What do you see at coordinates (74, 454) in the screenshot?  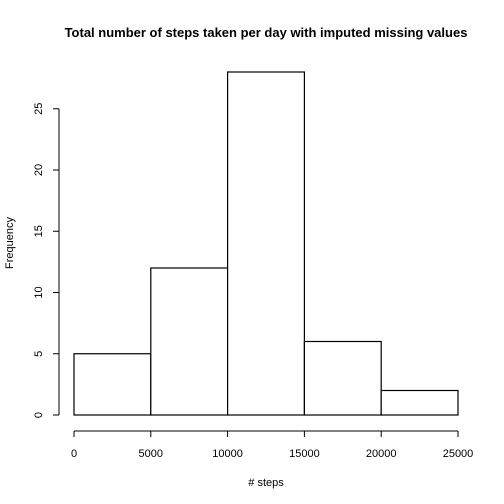 I see `x-tick-label-0: 0` at bounding box center [74, 454].